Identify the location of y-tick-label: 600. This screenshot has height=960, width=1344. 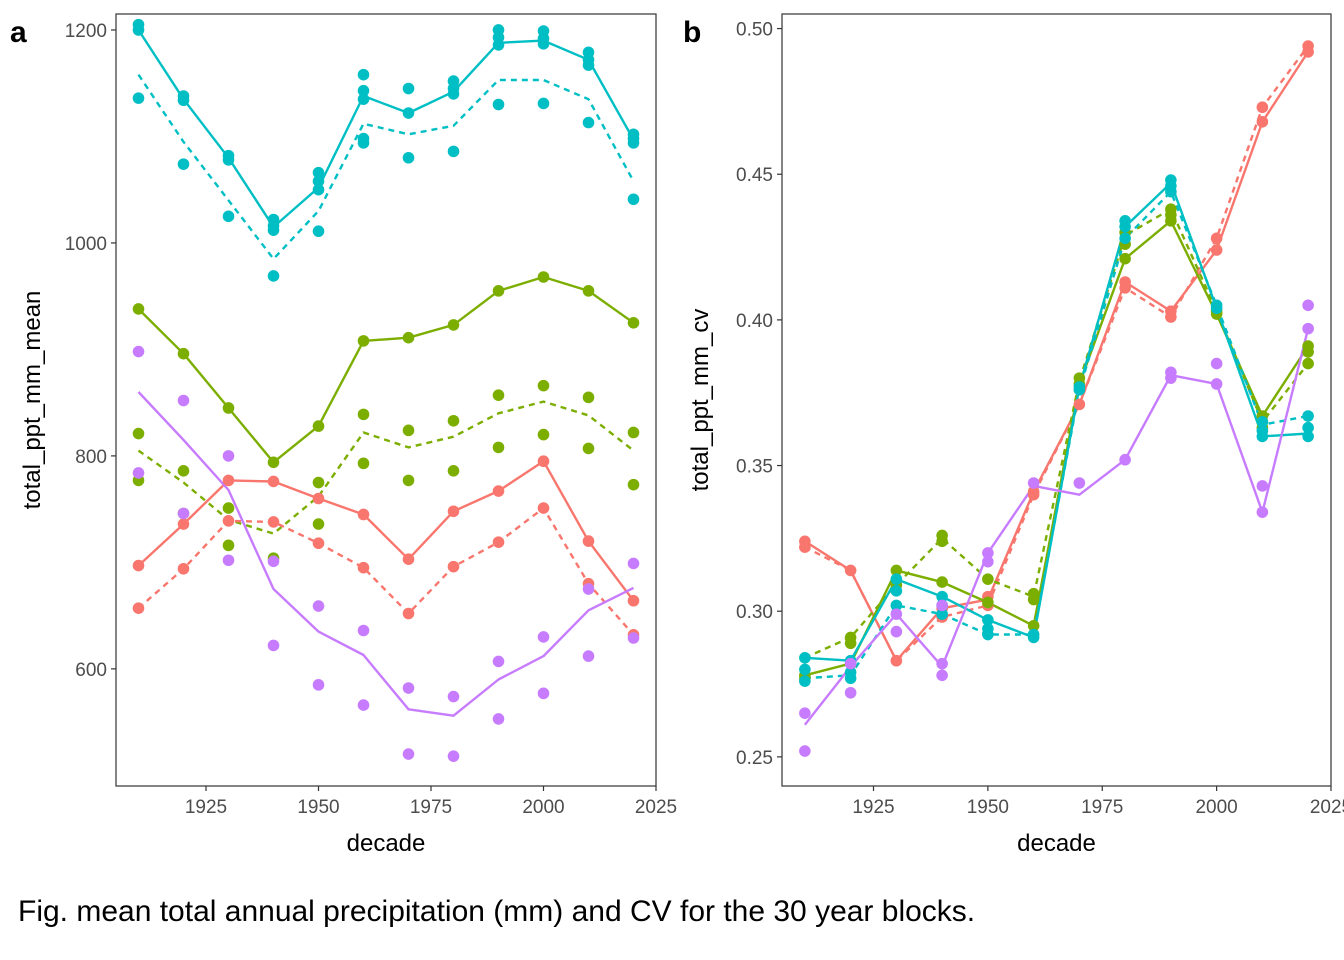
(91, 670).